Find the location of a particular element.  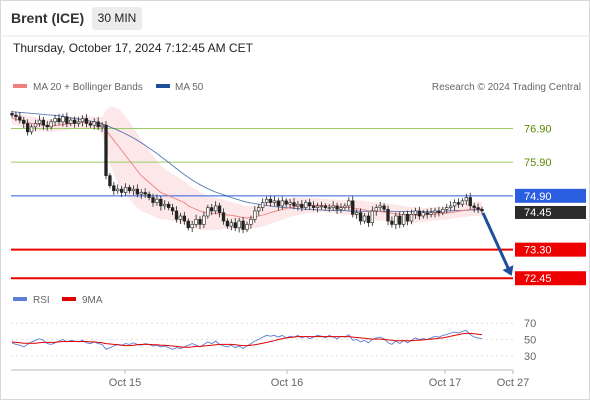

time-label: Oct 17 is located at coordinates (445, 383).